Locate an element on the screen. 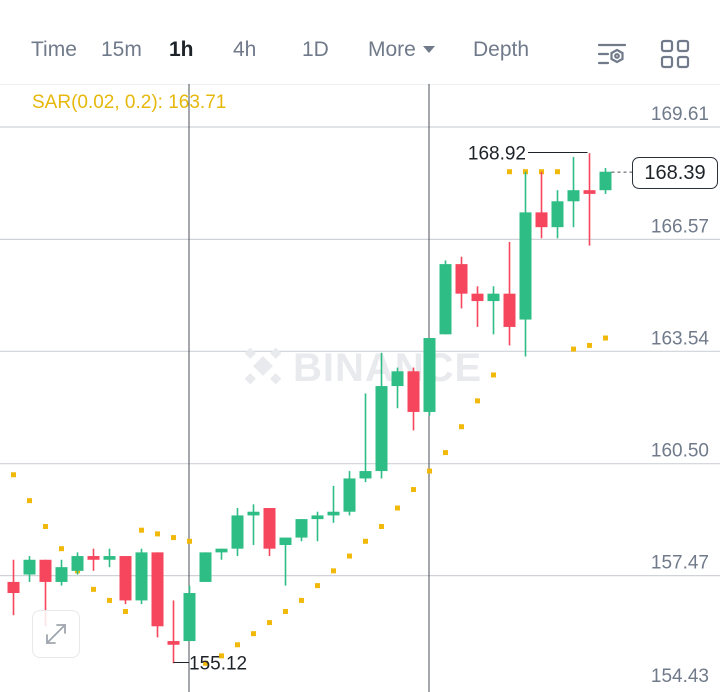  chevron-down-icon is located at coordinates (428, 49).